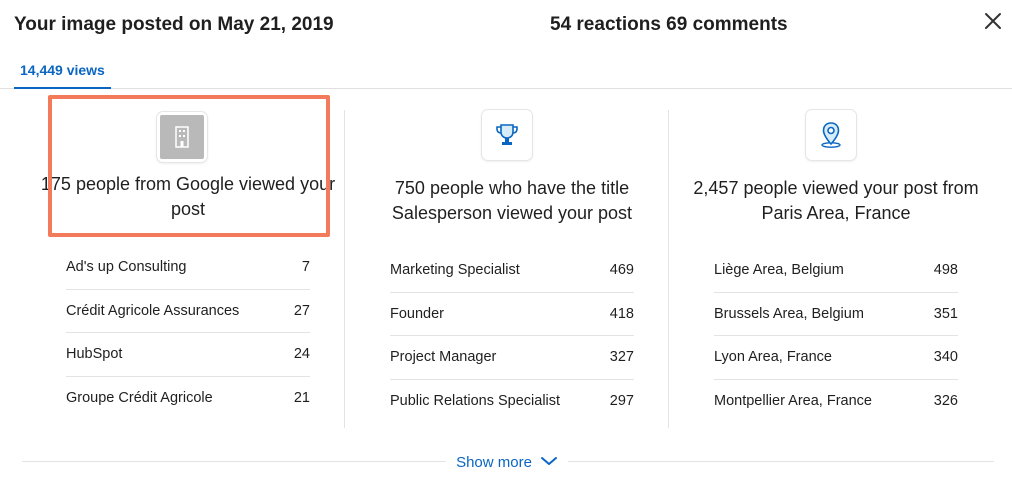  I want to click on list-item: Brussels Area, Belgium 351, so click(836, 314).